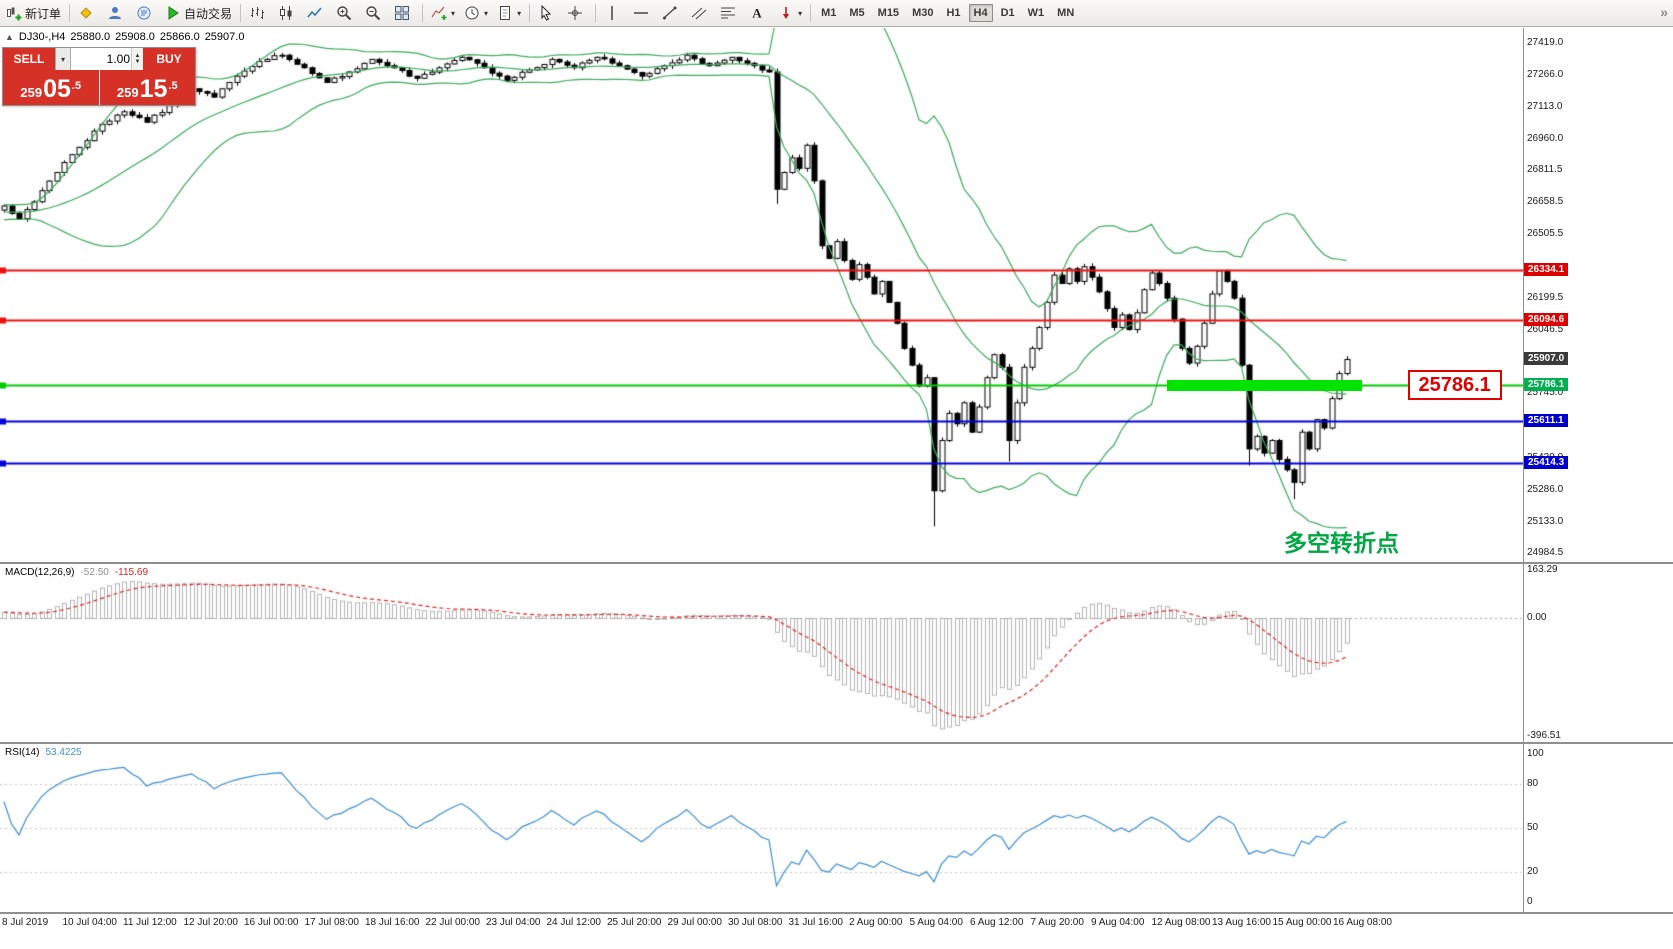 The image size is (1673, 949). I want to click on price-axis-label: 25133.0, so click(1545, 521).